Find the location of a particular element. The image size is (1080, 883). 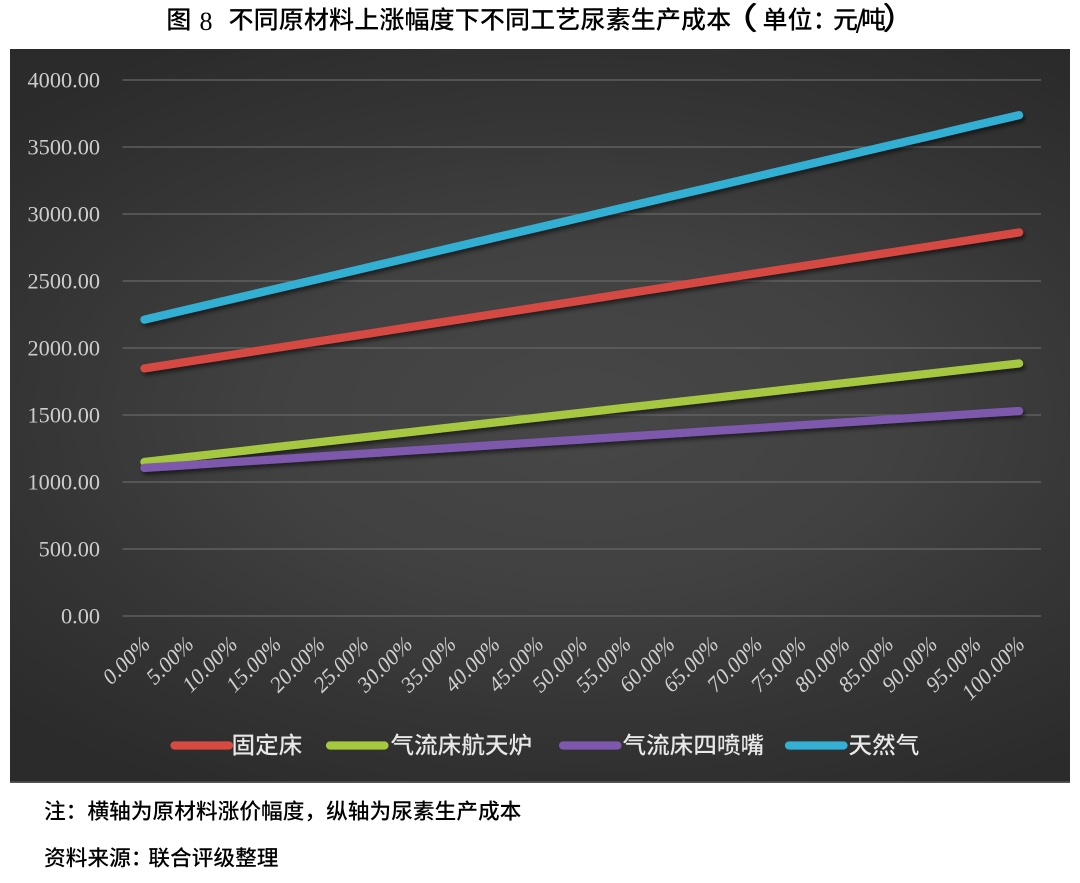

svg-text: 8 is located at coordinates (206, 21).